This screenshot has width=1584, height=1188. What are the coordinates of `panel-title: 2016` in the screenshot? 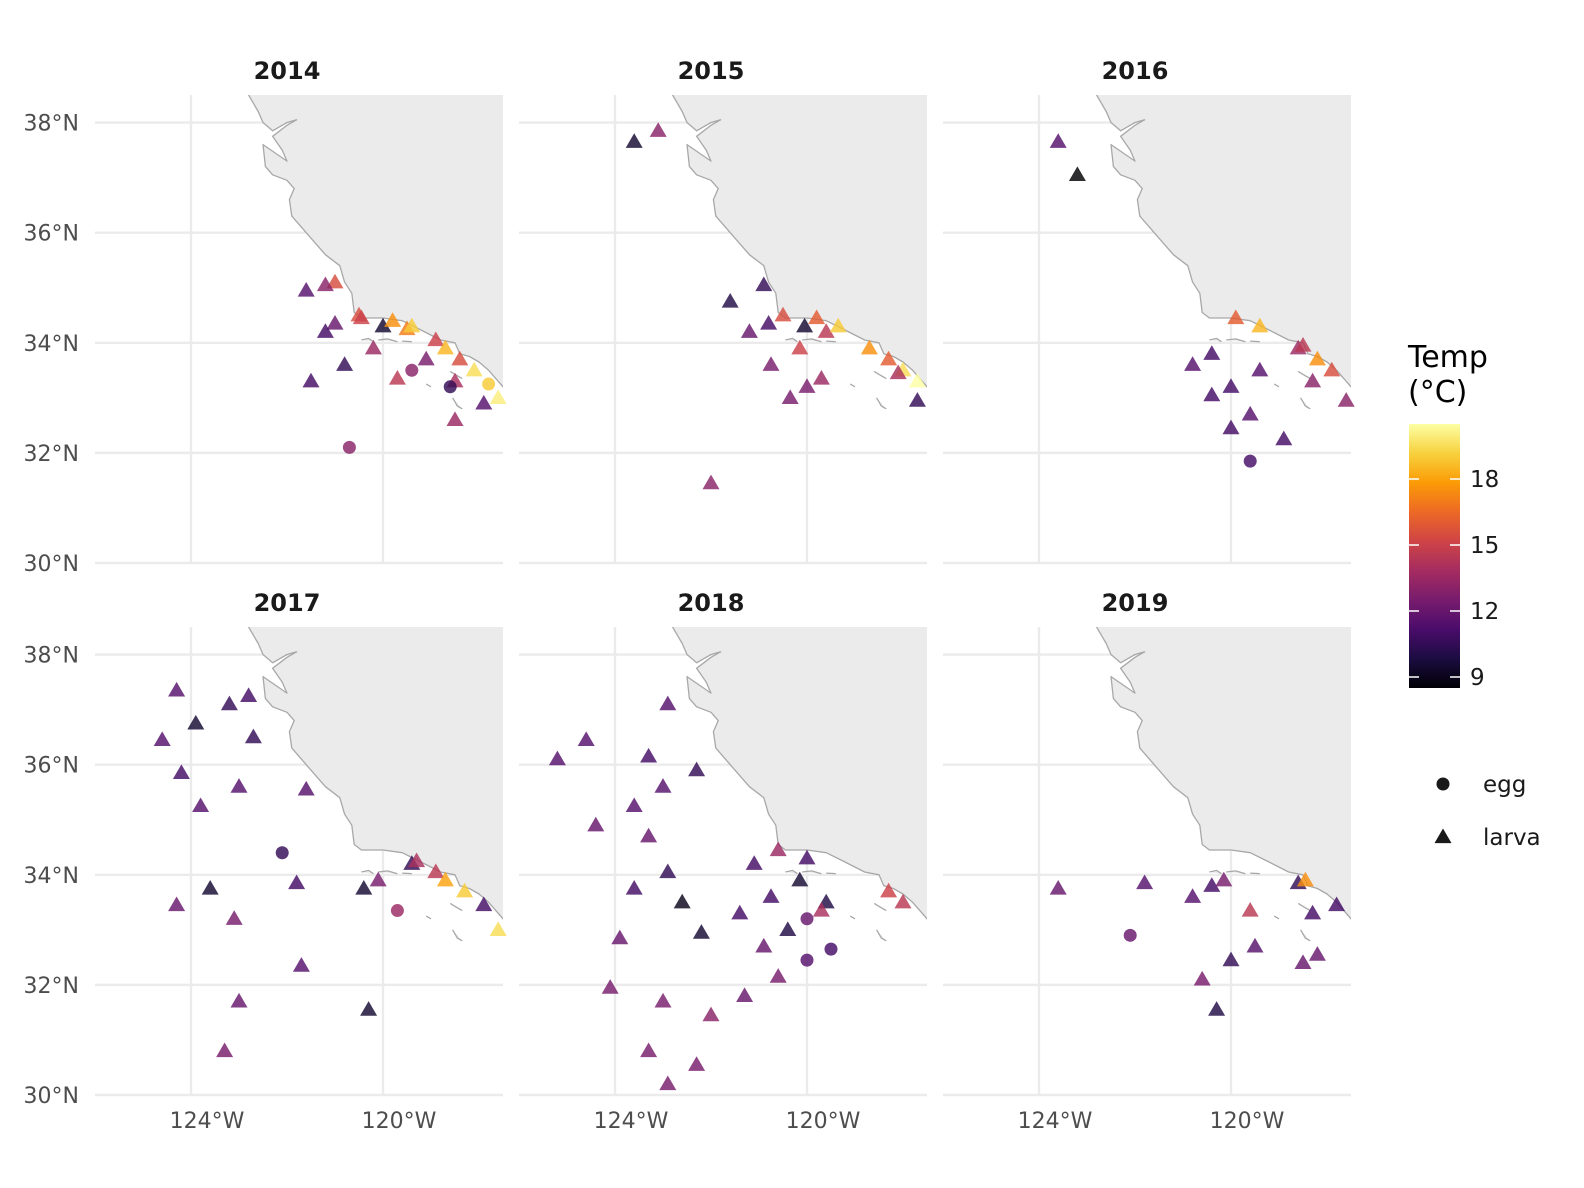 It's located at (1135, 71).